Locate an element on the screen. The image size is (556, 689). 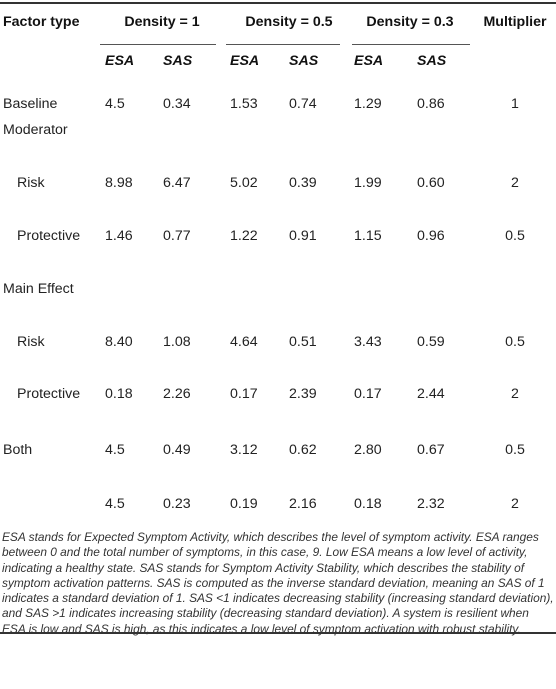
table-cell: 2.39 is located at coordinates (303, 394).